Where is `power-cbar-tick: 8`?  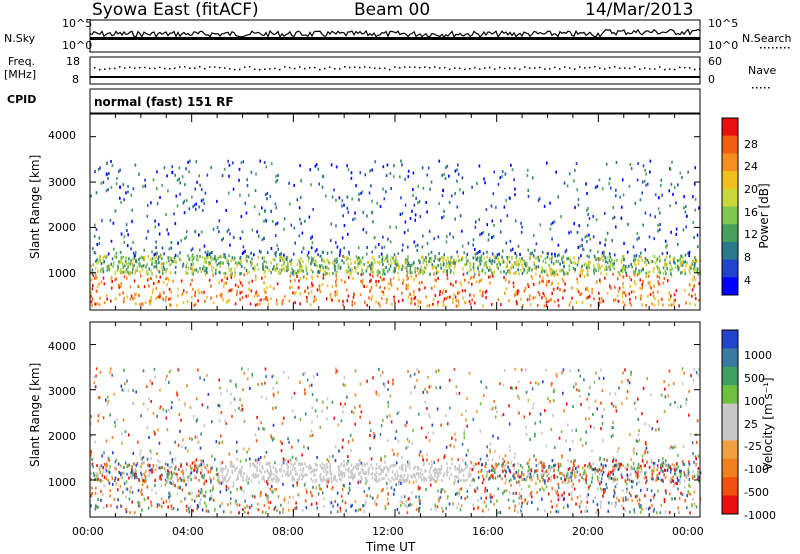 power-cbar-tick: 8 is located at coordinates (747, 257).